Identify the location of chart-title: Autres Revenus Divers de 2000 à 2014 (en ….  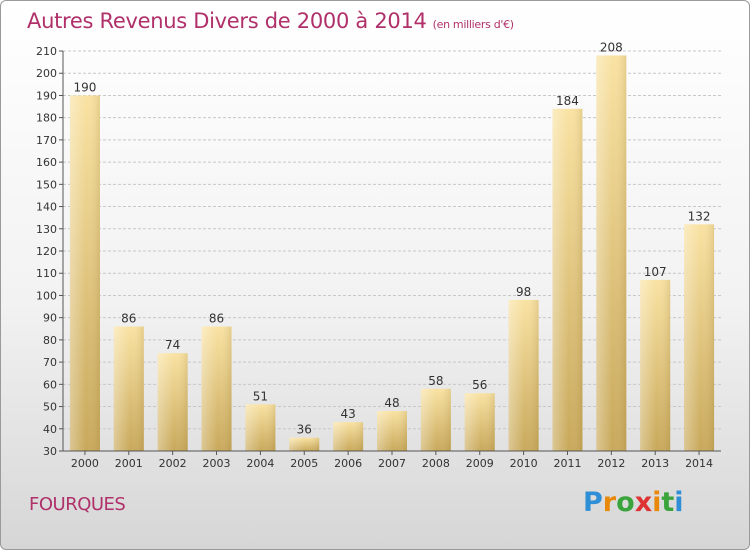
(270, 21).